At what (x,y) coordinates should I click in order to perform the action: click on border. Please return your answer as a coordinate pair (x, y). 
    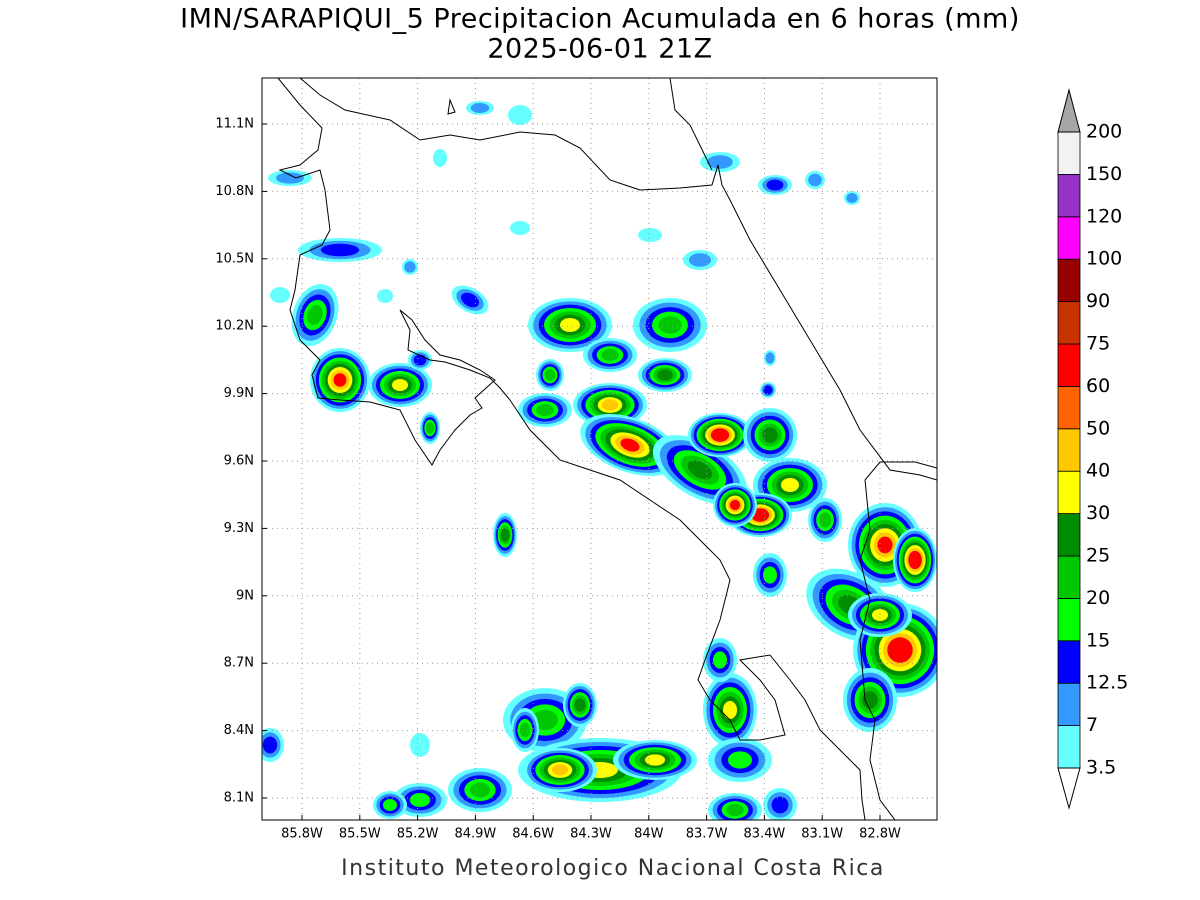
    Looking at the image, I should click on (898, 640).